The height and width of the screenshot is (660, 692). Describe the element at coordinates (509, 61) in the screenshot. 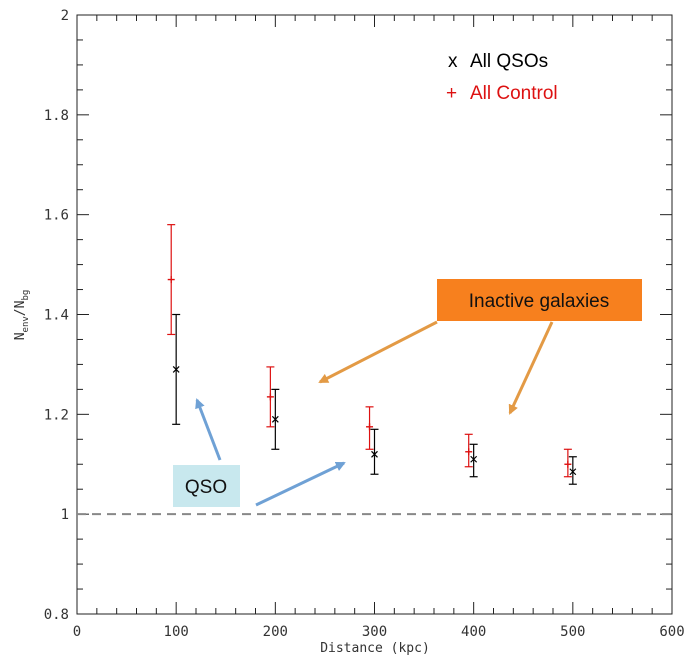

I see `legend-label-qso: All QSOs` at that location.